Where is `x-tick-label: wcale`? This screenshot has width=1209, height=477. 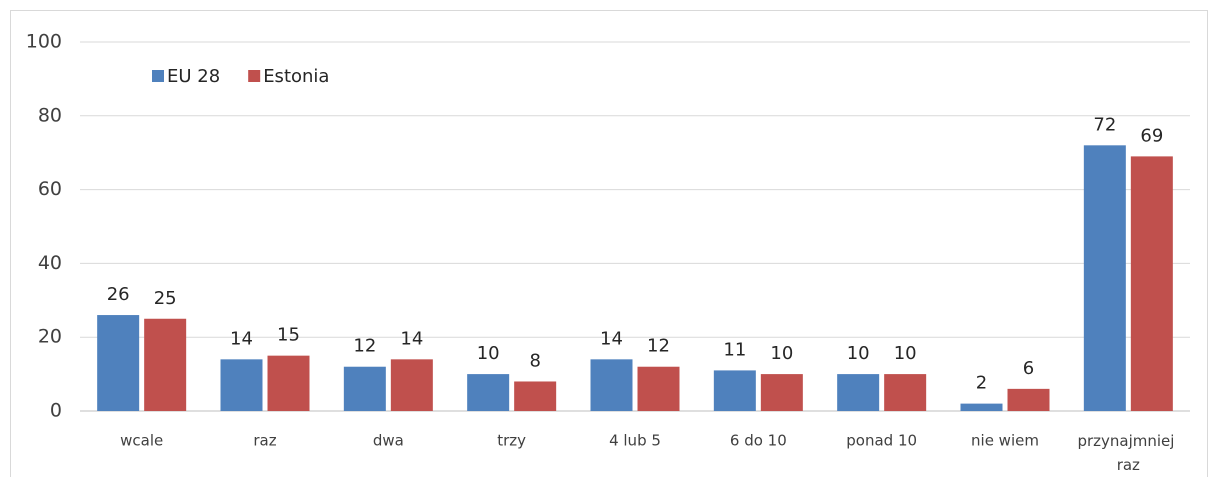 x-tick-label: wcale is located at coordinates (141, 441).